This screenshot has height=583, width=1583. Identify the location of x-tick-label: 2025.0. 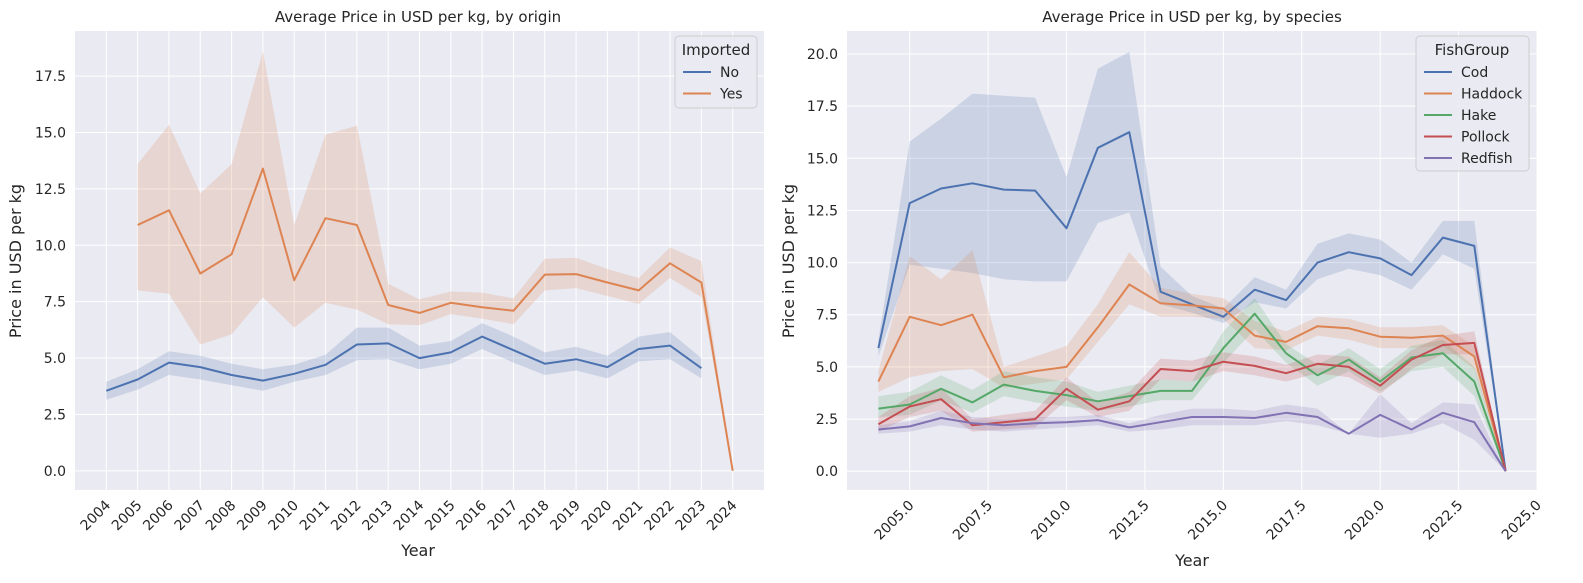
(1522, 521).